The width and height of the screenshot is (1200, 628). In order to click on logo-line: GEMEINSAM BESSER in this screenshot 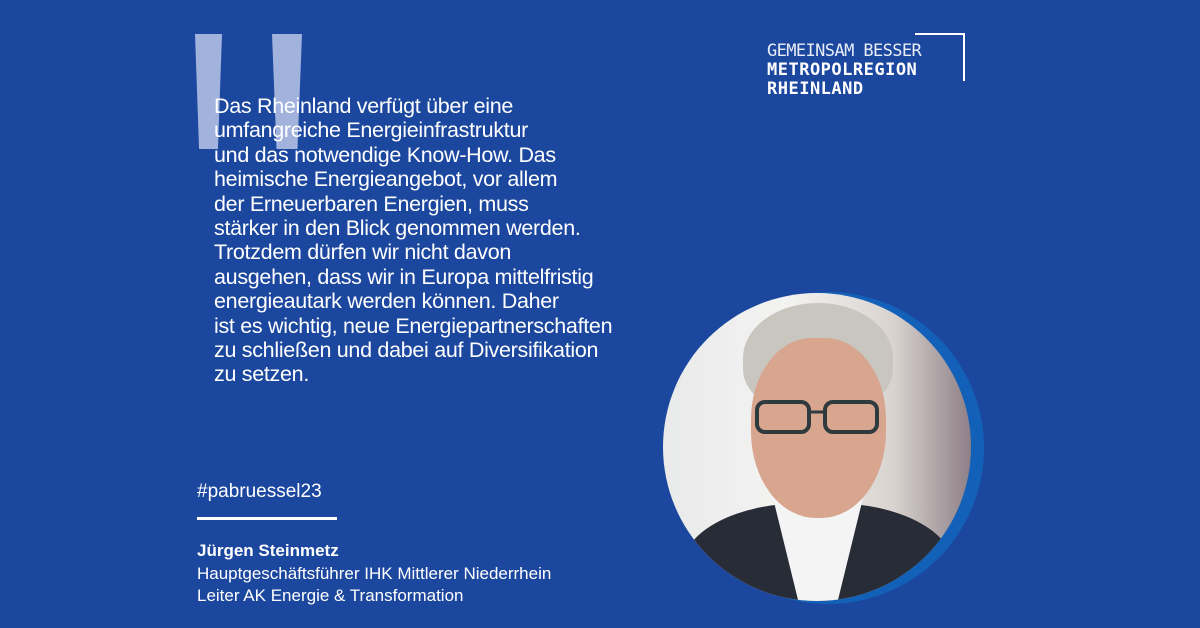, I will do `click(844, 51)`.